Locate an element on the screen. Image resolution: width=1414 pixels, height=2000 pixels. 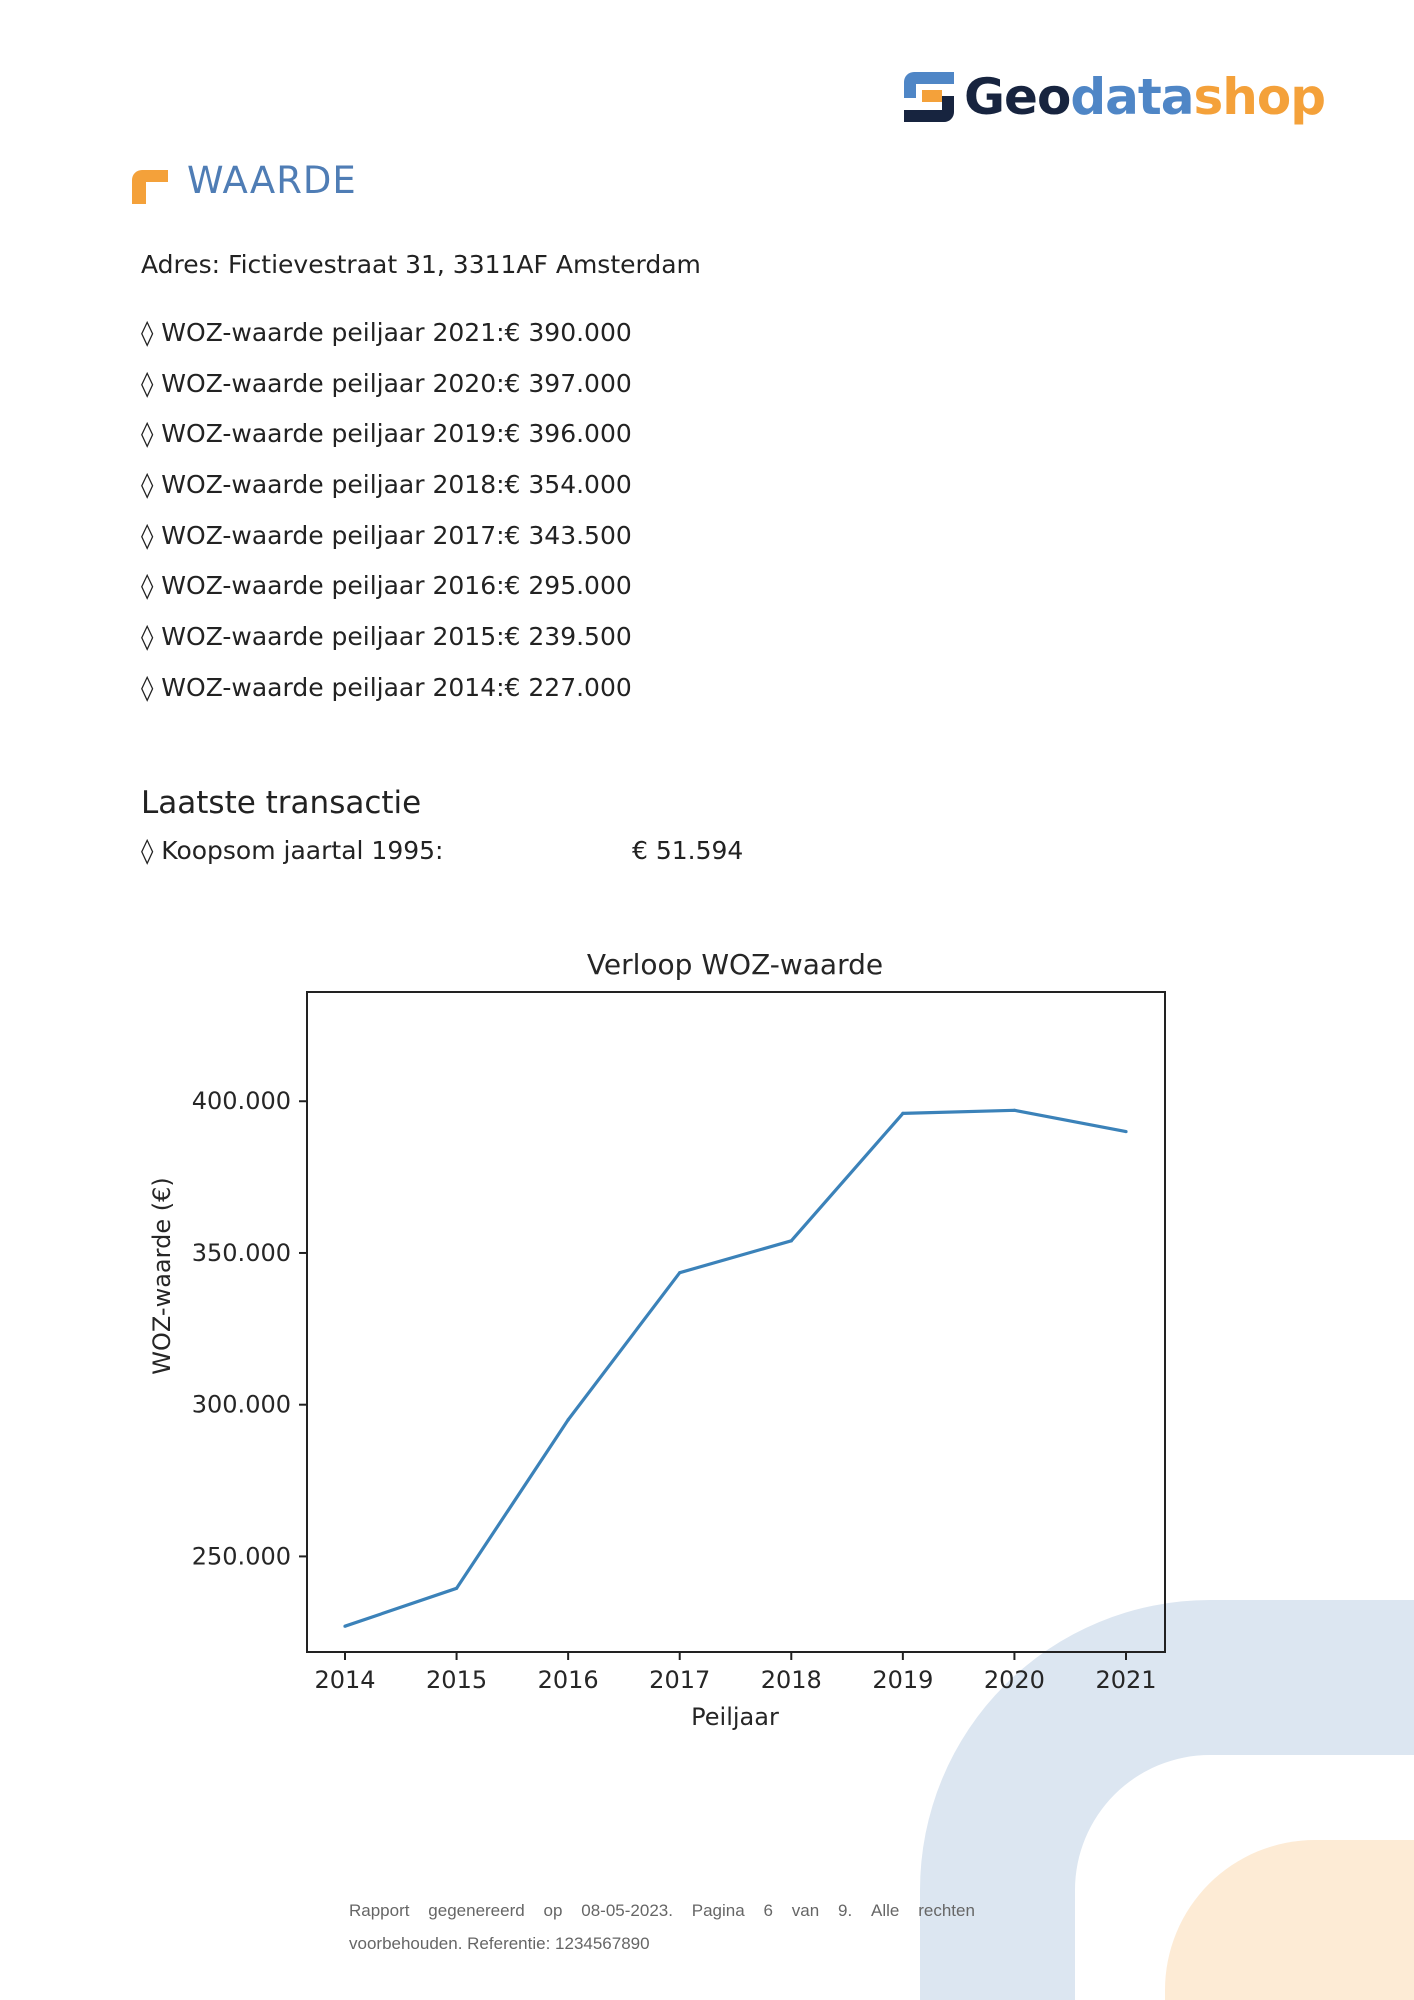
logo-part-shop: shop is located at coordinates (1259, 97).